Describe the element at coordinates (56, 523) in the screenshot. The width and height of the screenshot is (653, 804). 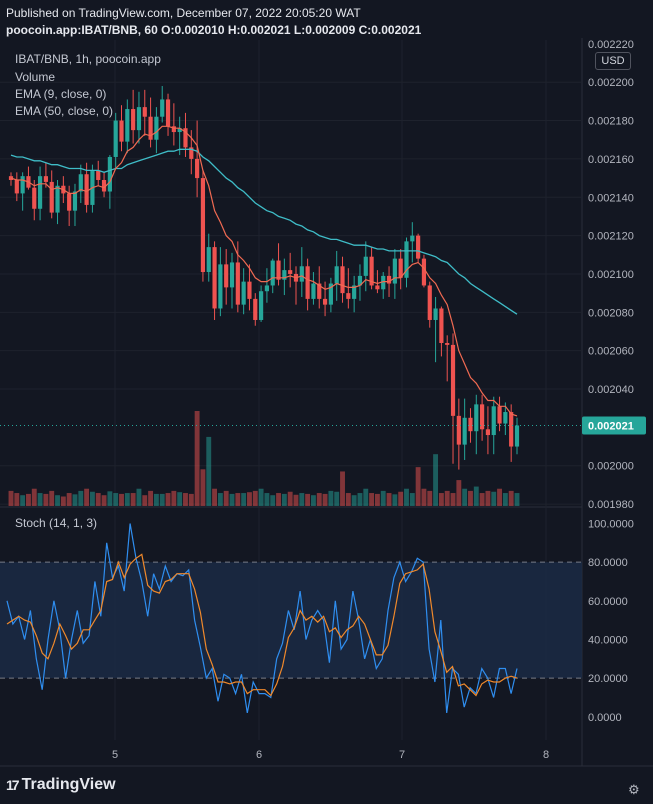
I see `legend-stoch: Stoch (14, 1, 3)` at that location.